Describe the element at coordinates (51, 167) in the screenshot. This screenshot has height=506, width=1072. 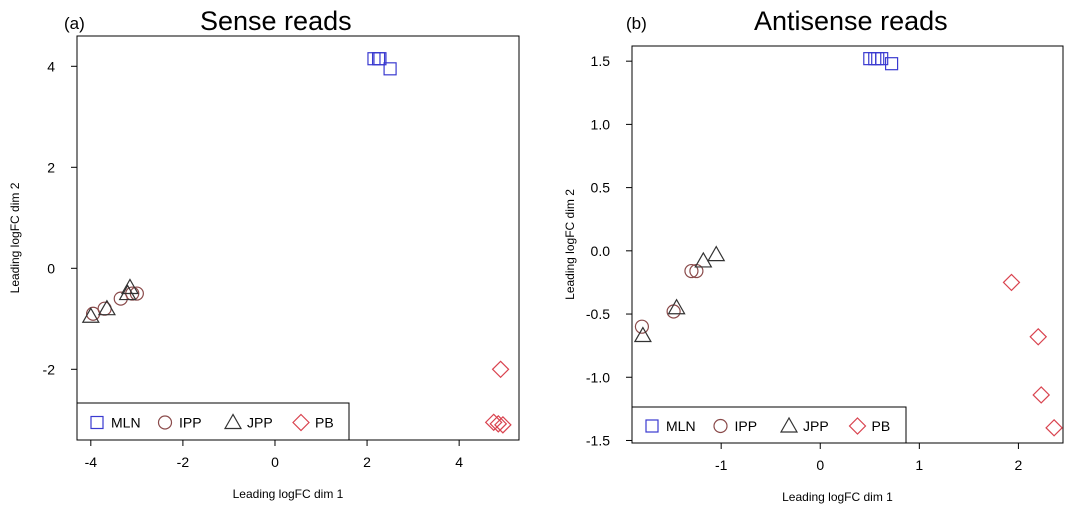
I see `y-tick-label: 2` at that location.